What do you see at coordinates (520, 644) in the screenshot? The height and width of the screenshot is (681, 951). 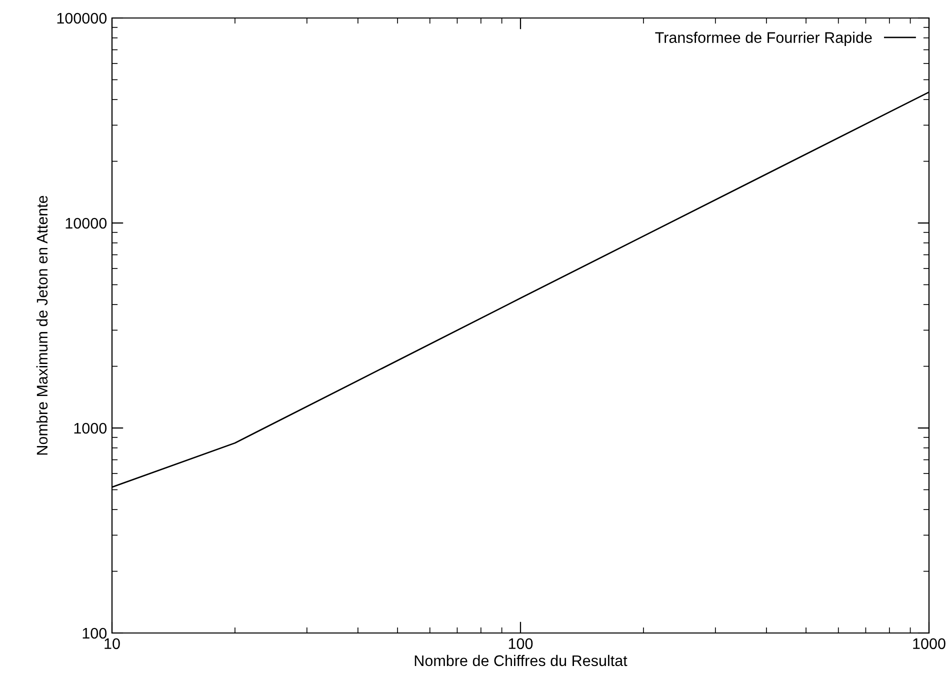 I see `x-tick-label: 100` at bounding box center [520, 644].